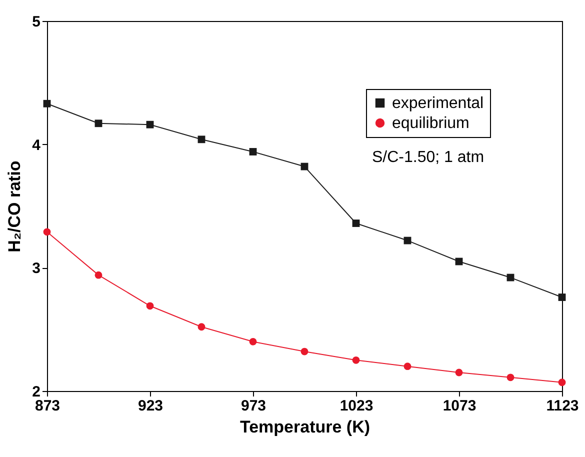 This screenshot has height=457, width=585. Describe the element at coordinates (151, 406) in the screenshot. I see `x-tick-label: 923` at that location.